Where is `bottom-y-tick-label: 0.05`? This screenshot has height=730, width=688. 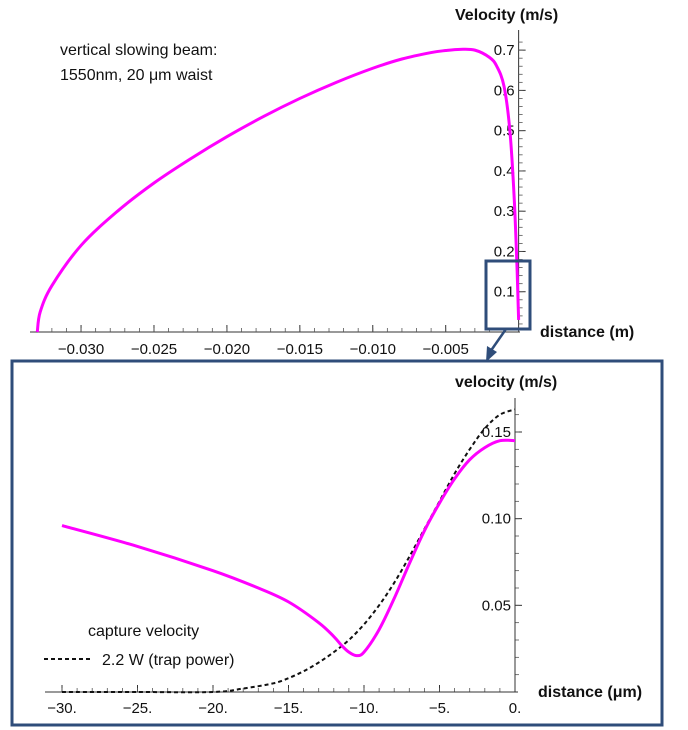
bottom-y-tick-label: 0.05 is located at coordinates (496, 605).